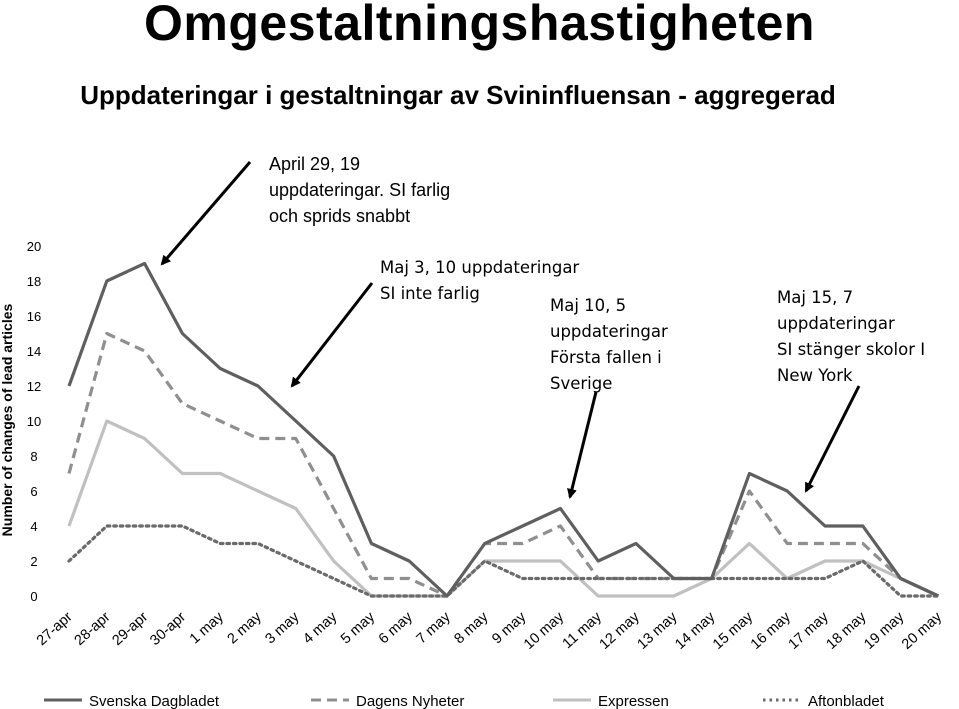 The width and height of the screenshot is (959, 709). What do you see at coordinates (34, 281) in the screenshot?
I see `y-tick-label: 18` at bounding box center [34, 281].